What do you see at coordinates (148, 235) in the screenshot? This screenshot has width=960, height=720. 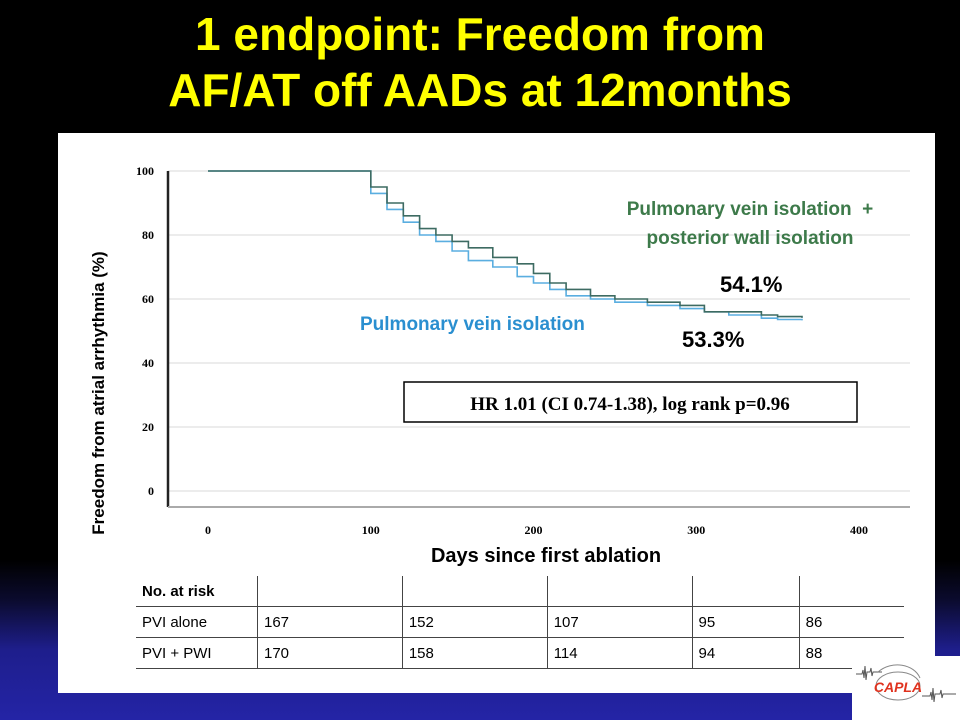 I see `y-tick-label: 80` at bounding box center [148, 235].